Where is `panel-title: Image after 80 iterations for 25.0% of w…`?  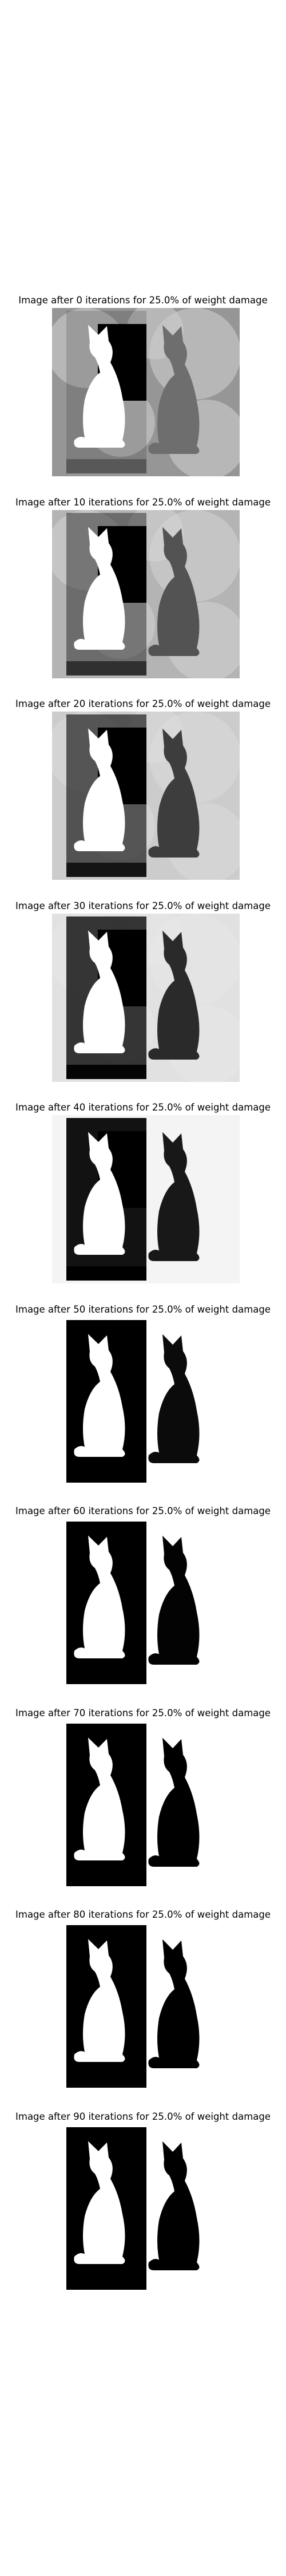 panel-title: Image after 80 iterations for 25.0% of w… is located at coordinates (143, 1914).